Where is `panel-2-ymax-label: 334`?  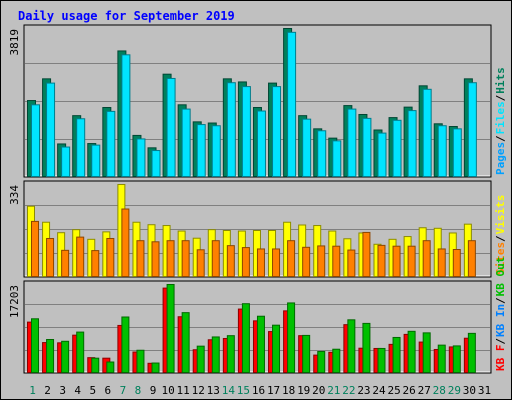 panel-2-ymax-label: 334 is located at coordinates (14, 195).